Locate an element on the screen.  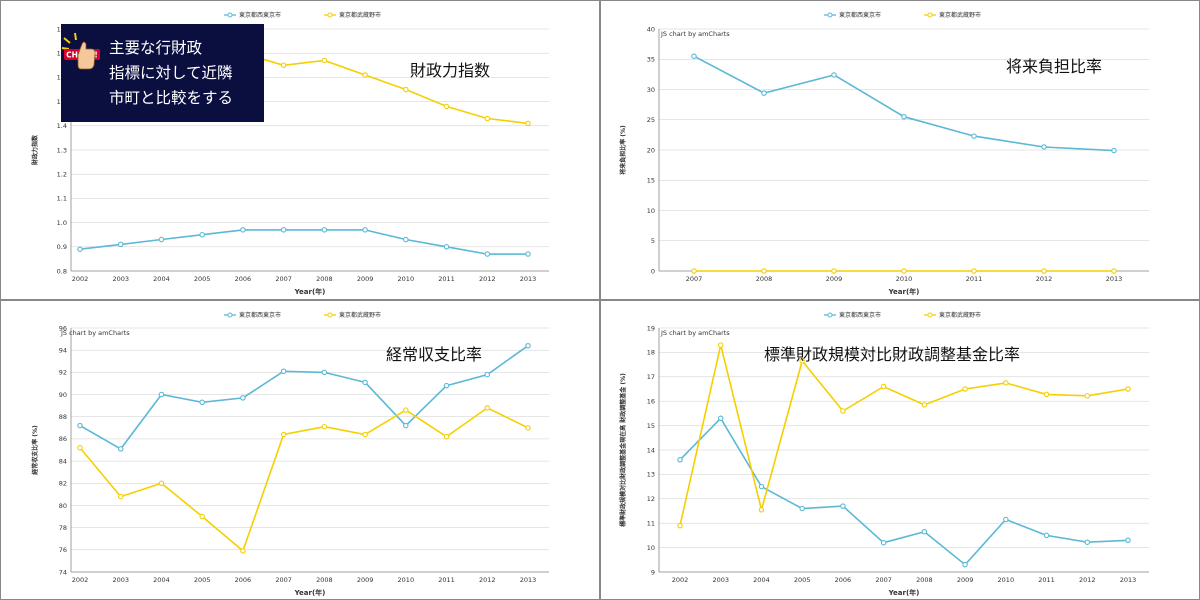
y-tick-label: 35 is located at coordinates (651, 60).